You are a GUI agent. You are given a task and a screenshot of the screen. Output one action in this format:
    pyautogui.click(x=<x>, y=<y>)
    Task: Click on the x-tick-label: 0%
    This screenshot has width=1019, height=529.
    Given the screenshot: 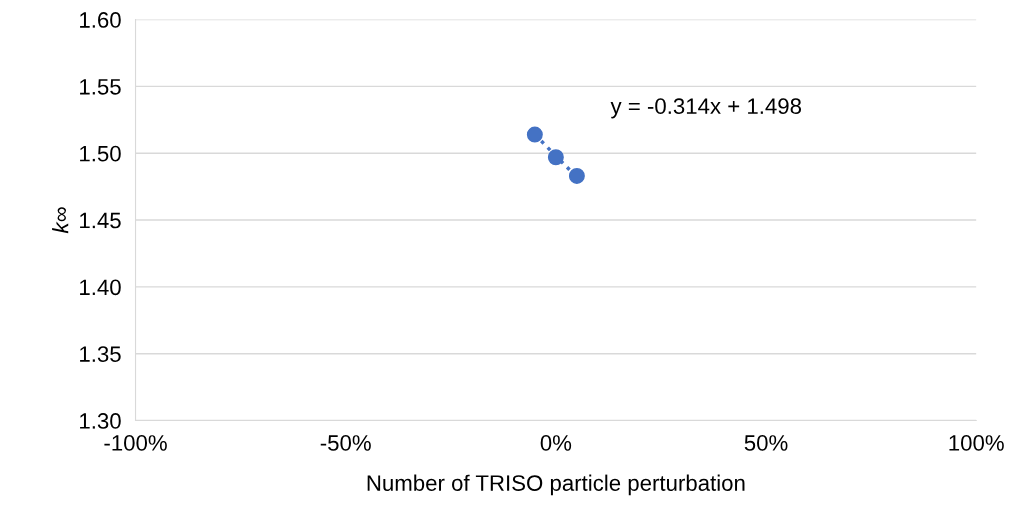 What is the action you would take?
    pyautogui.click(x=556, y=443)
    